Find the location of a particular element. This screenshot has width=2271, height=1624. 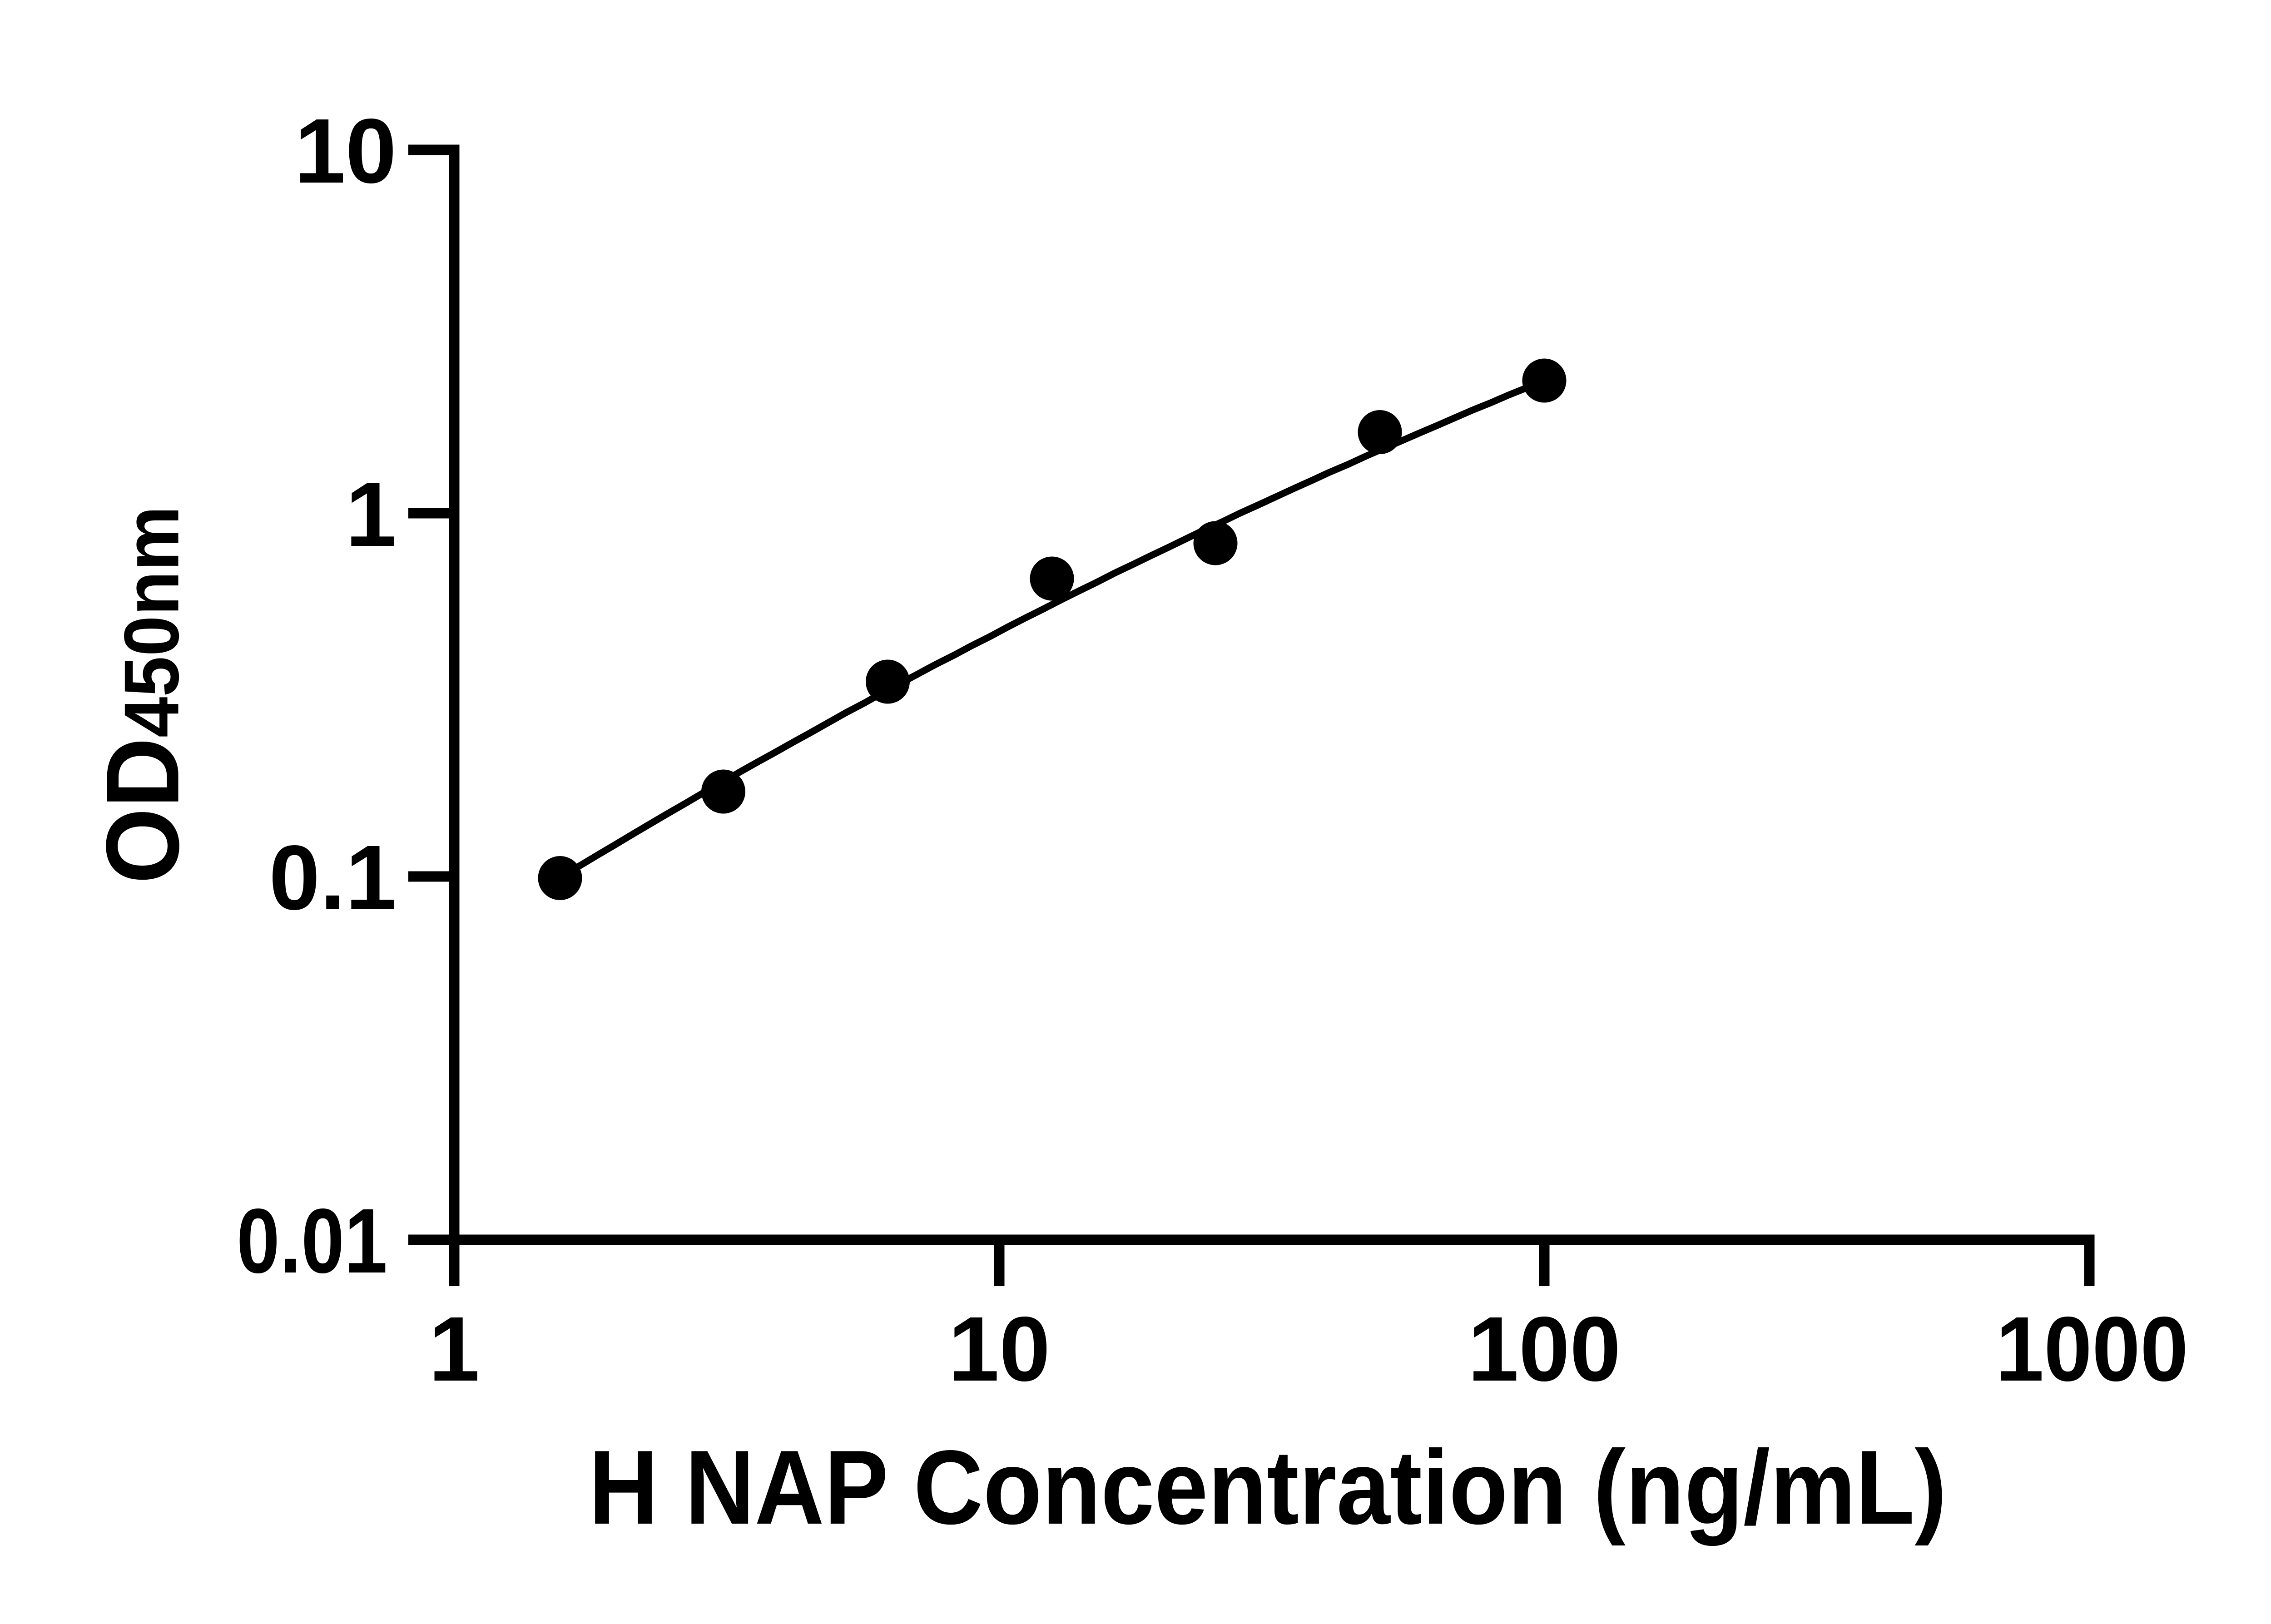

svg-text: 0.01 is located at coordinates (312, 1240).